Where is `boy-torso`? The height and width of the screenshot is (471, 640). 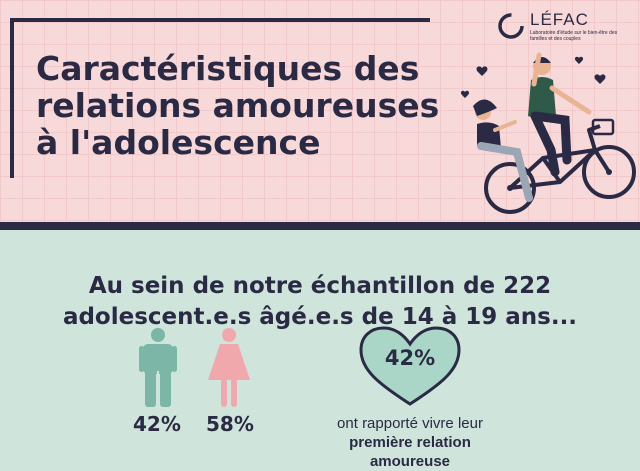
boy-torso is located at coordinates (542, 98).